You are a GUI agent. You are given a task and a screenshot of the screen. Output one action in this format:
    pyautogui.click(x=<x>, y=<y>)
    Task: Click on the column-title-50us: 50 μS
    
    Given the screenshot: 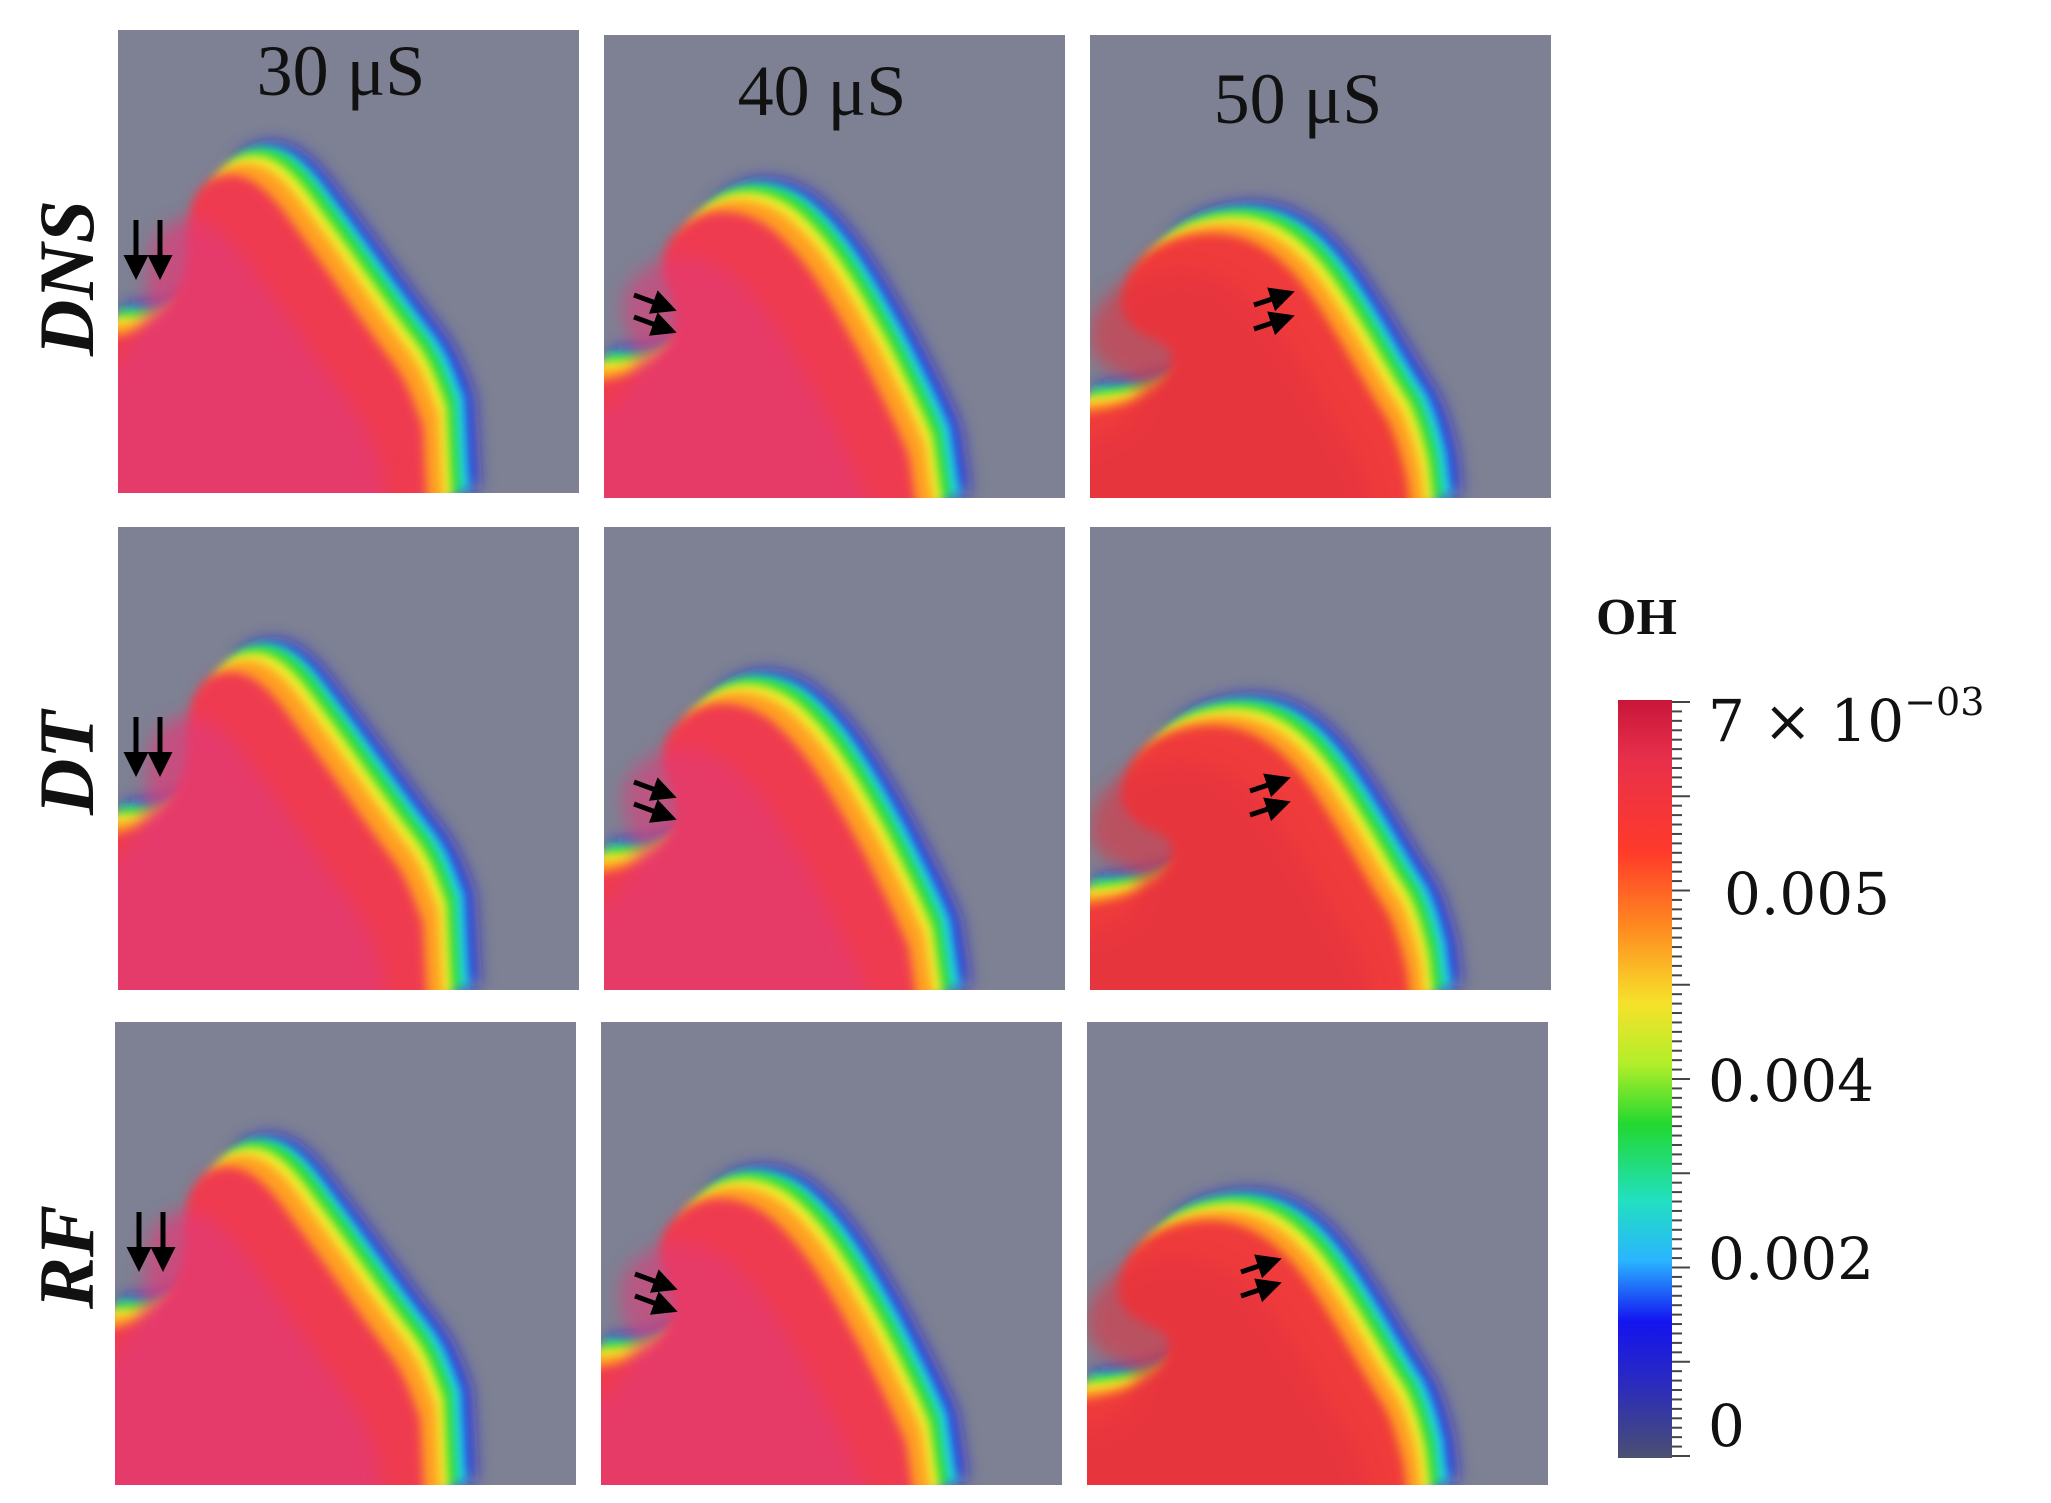 What is the action you would take?
    pyautogui.click(x=1298, y=99)
    